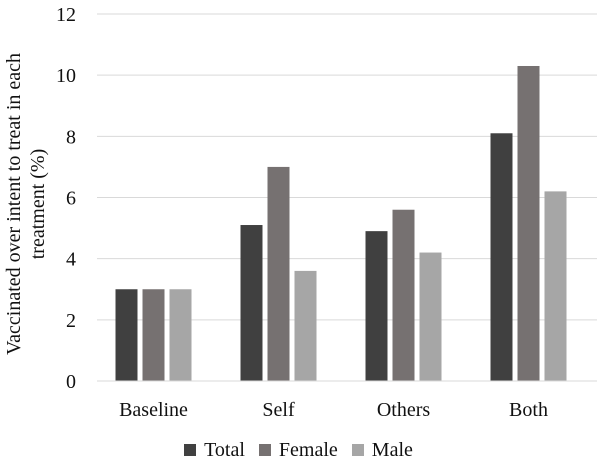  Describe the element at coordinates (14, 204) in the screenshot. I see `y-axis-label-line: Vaccinated over intent to treat in each` at that location.